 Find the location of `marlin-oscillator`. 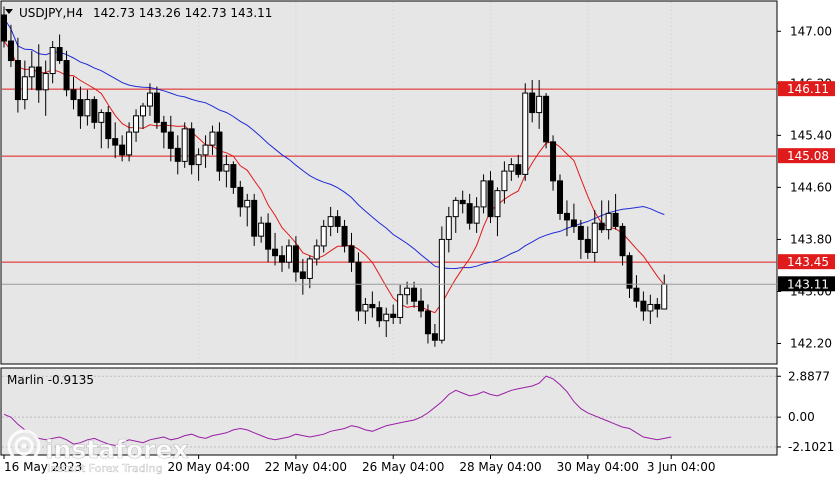

marlin-oscillator is located at coordinates (337, 411).